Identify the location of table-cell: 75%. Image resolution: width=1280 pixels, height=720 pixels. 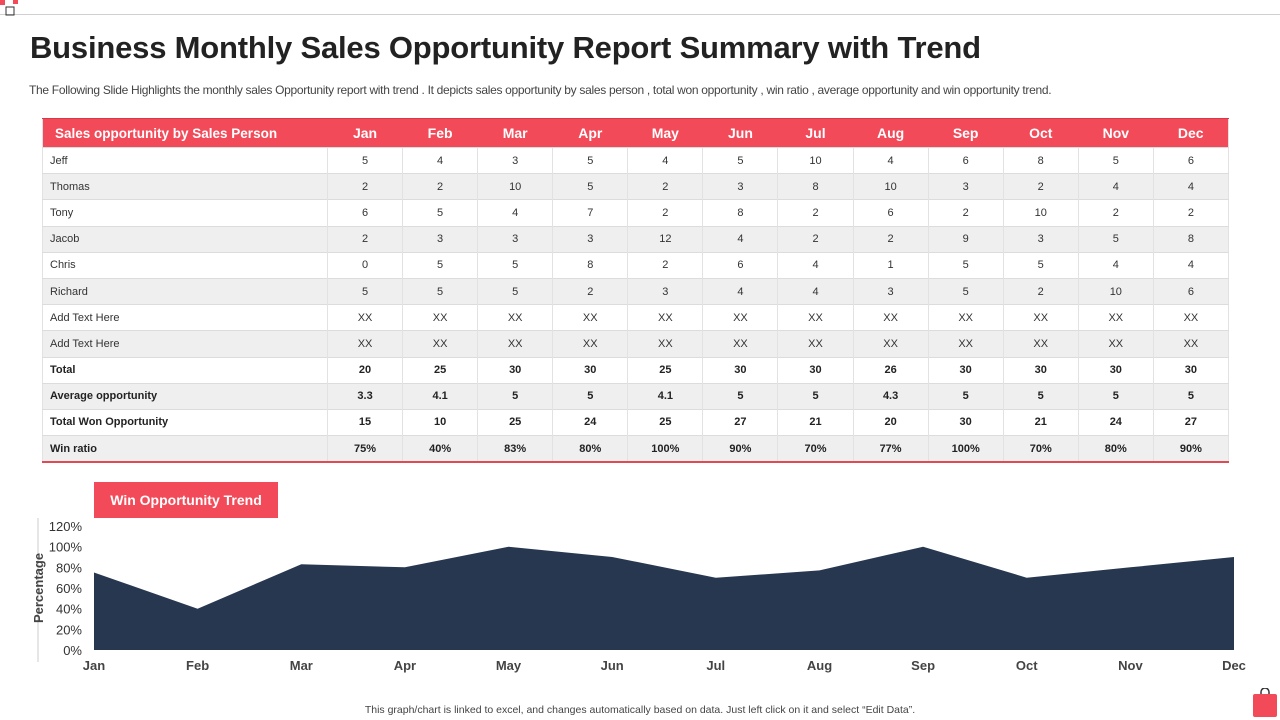
(364, 449).